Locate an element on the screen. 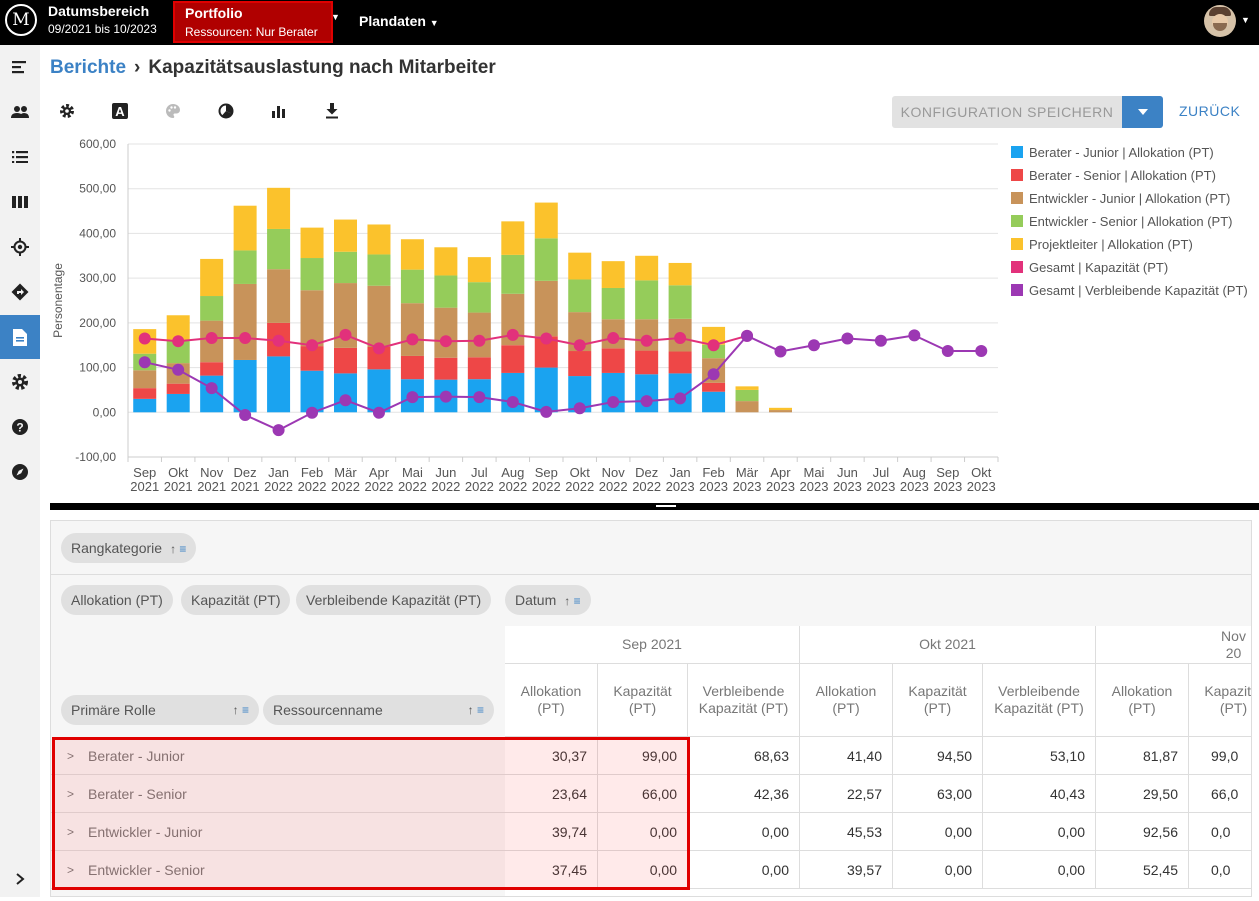 The height and width of the screenshot is (901, 1259). legend-item: Entwickler - Junior | Allokation (PT) is located at coordinates (1120, 198).